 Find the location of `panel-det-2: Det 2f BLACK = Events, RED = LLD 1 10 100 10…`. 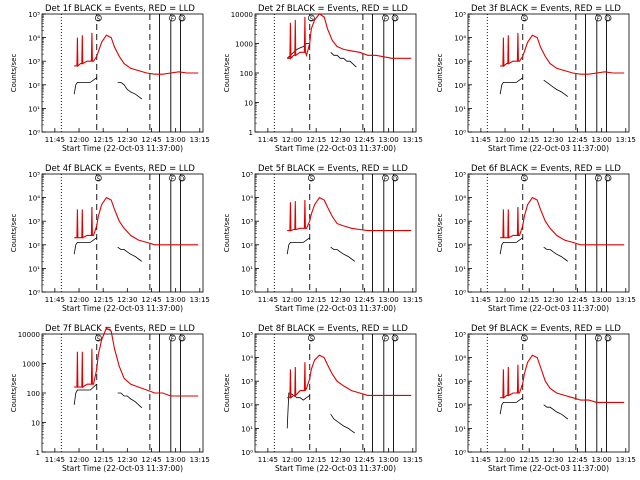

panel-det-2: Det 2f BLACK = Events, RED = LLD 1 10 100 10… is located at coordinates (323, 78).